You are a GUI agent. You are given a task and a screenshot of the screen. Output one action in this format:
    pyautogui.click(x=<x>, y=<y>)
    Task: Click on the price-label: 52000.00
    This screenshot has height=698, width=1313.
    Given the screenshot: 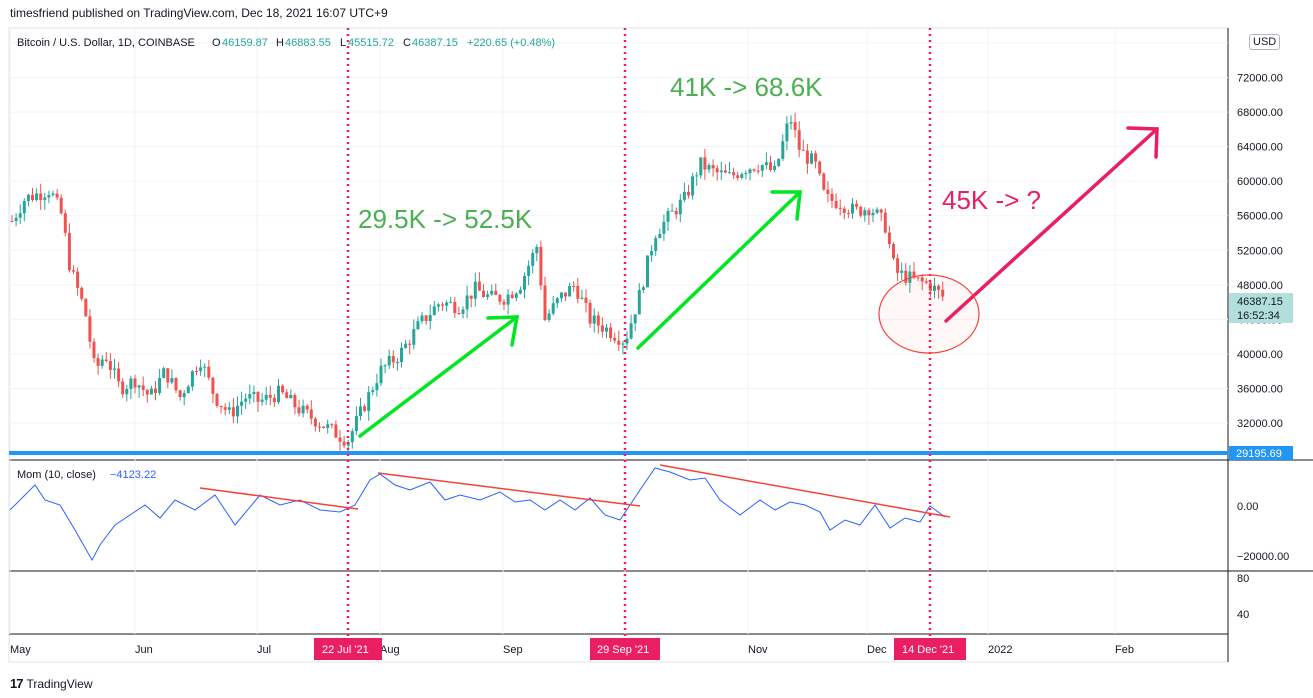 What is the action you would take?
    pyautogui.click(x=1260, y=251)
    